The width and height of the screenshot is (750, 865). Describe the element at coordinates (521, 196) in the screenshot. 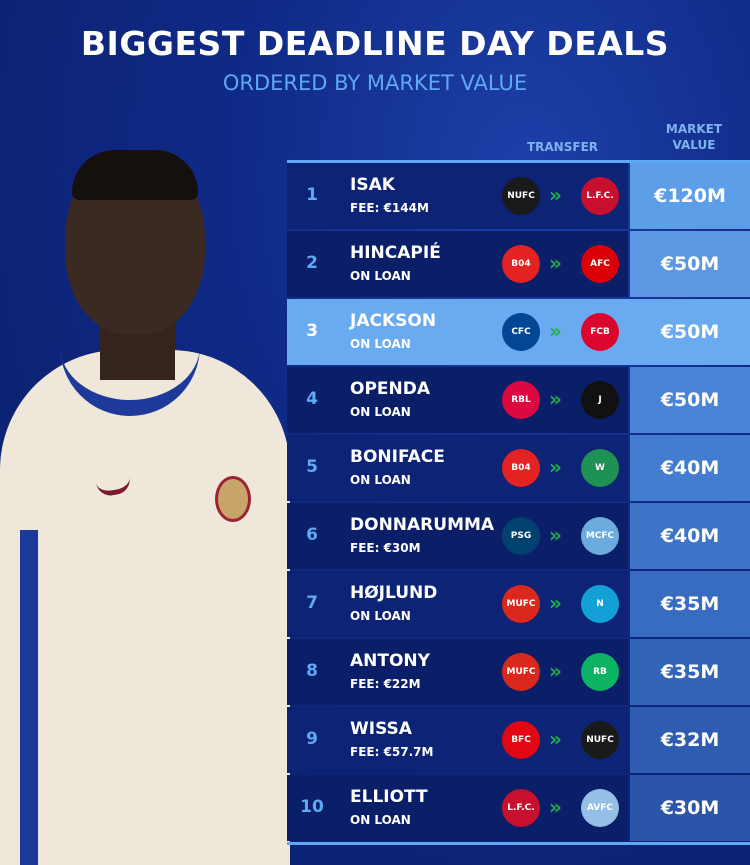

I see `from-club-logo-icon: NUFC` at that location.